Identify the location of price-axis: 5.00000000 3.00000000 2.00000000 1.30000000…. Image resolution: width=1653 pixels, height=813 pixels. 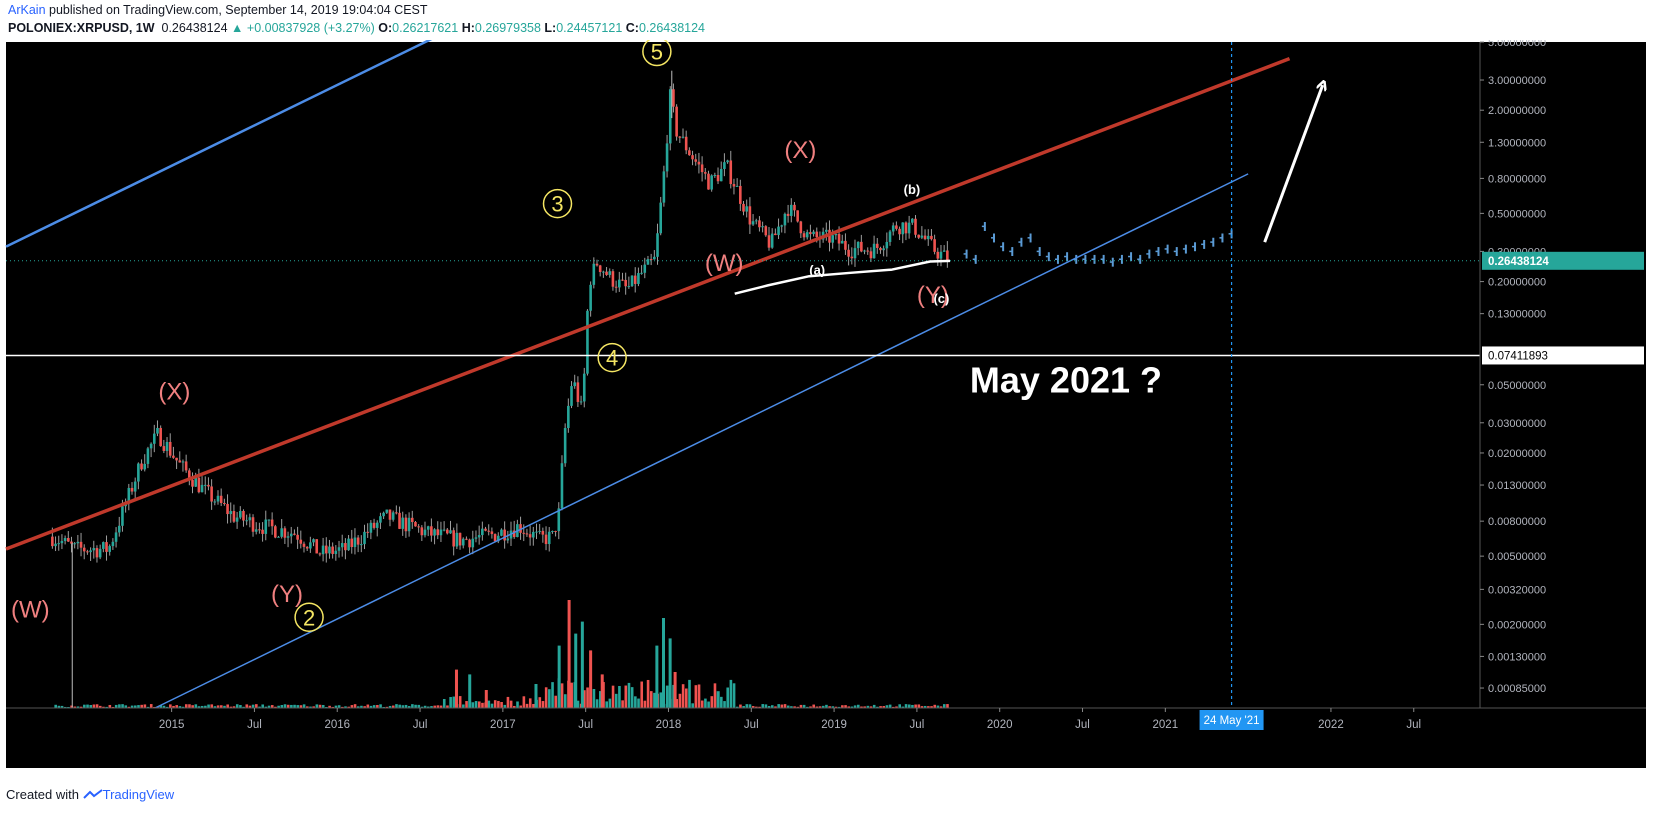
(1562, 374).